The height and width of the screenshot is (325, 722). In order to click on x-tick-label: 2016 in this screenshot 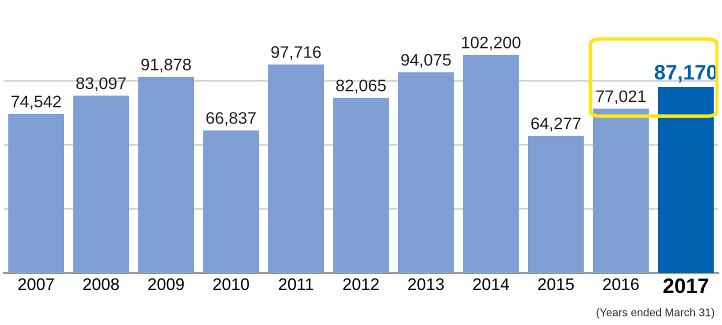, I will do `click(621, 284)`.